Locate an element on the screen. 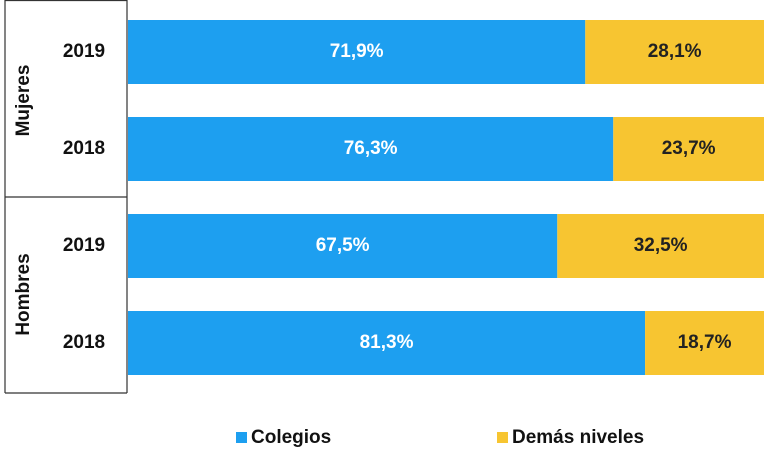  value-label: 32,5% is located at coordinates (661, 245).